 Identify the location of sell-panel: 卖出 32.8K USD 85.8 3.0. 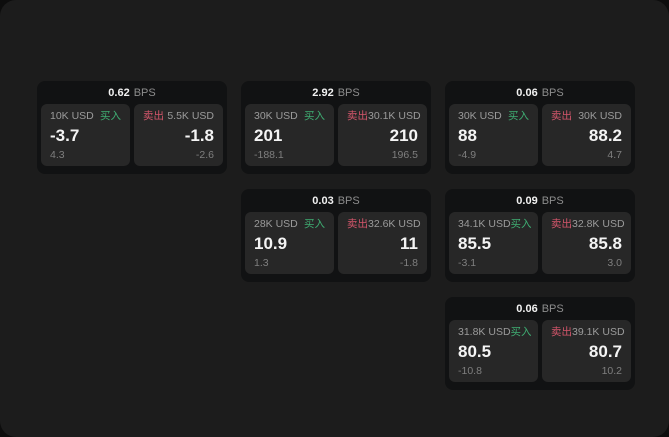
(586, 243).